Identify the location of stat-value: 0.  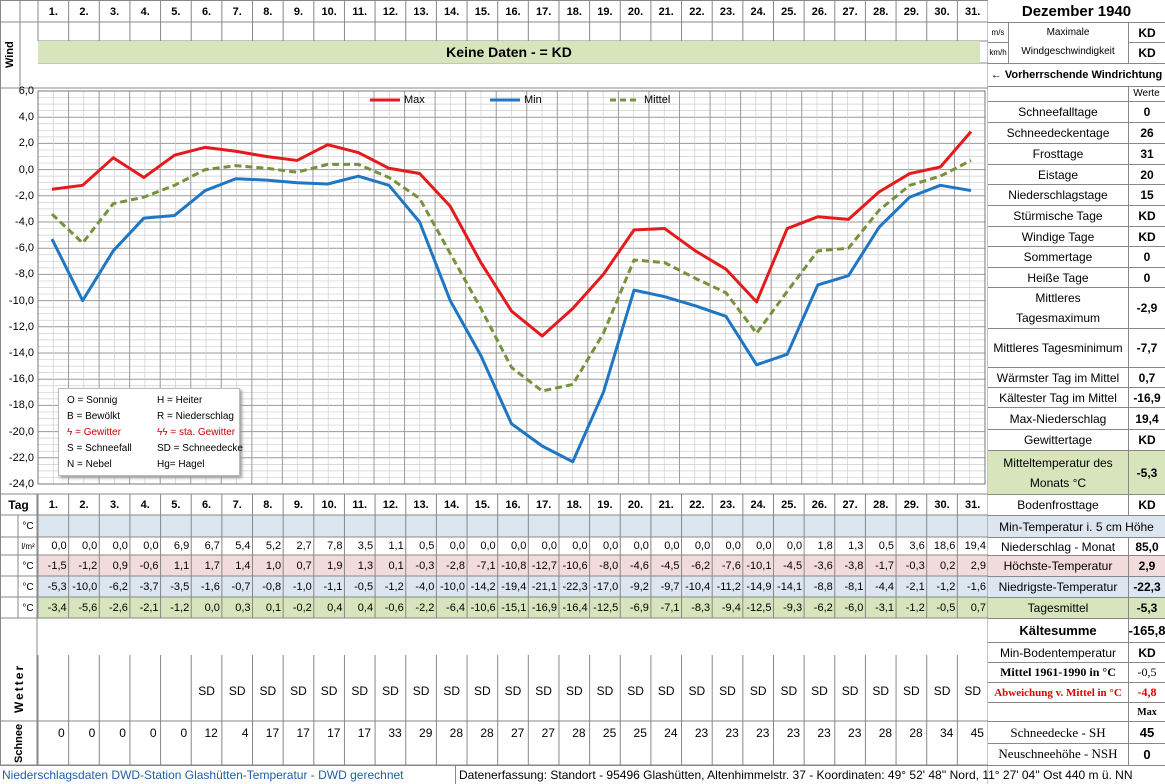
(1147, 112).